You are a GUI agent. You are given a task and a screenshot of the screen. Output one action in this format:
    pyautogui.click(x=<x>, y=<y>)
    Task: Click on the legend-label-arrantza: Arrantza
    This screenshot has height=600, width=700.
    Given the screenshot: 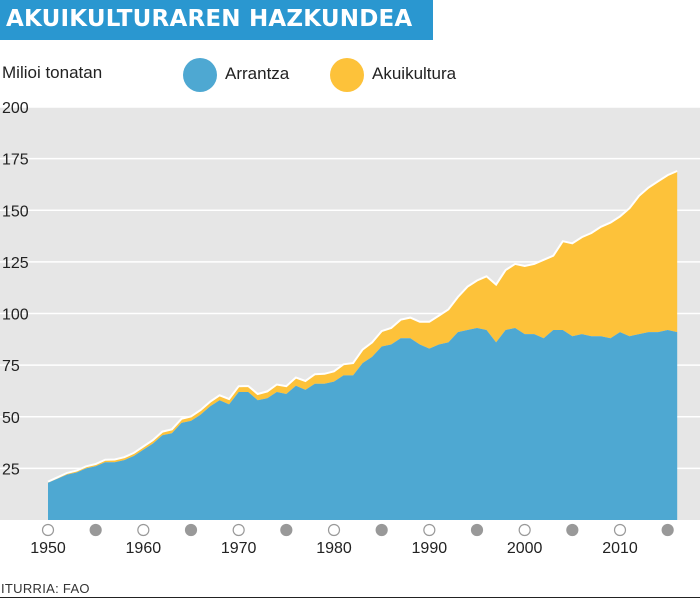 What is the action you would take?
    pyautogui.click(x=257, y=73)
    